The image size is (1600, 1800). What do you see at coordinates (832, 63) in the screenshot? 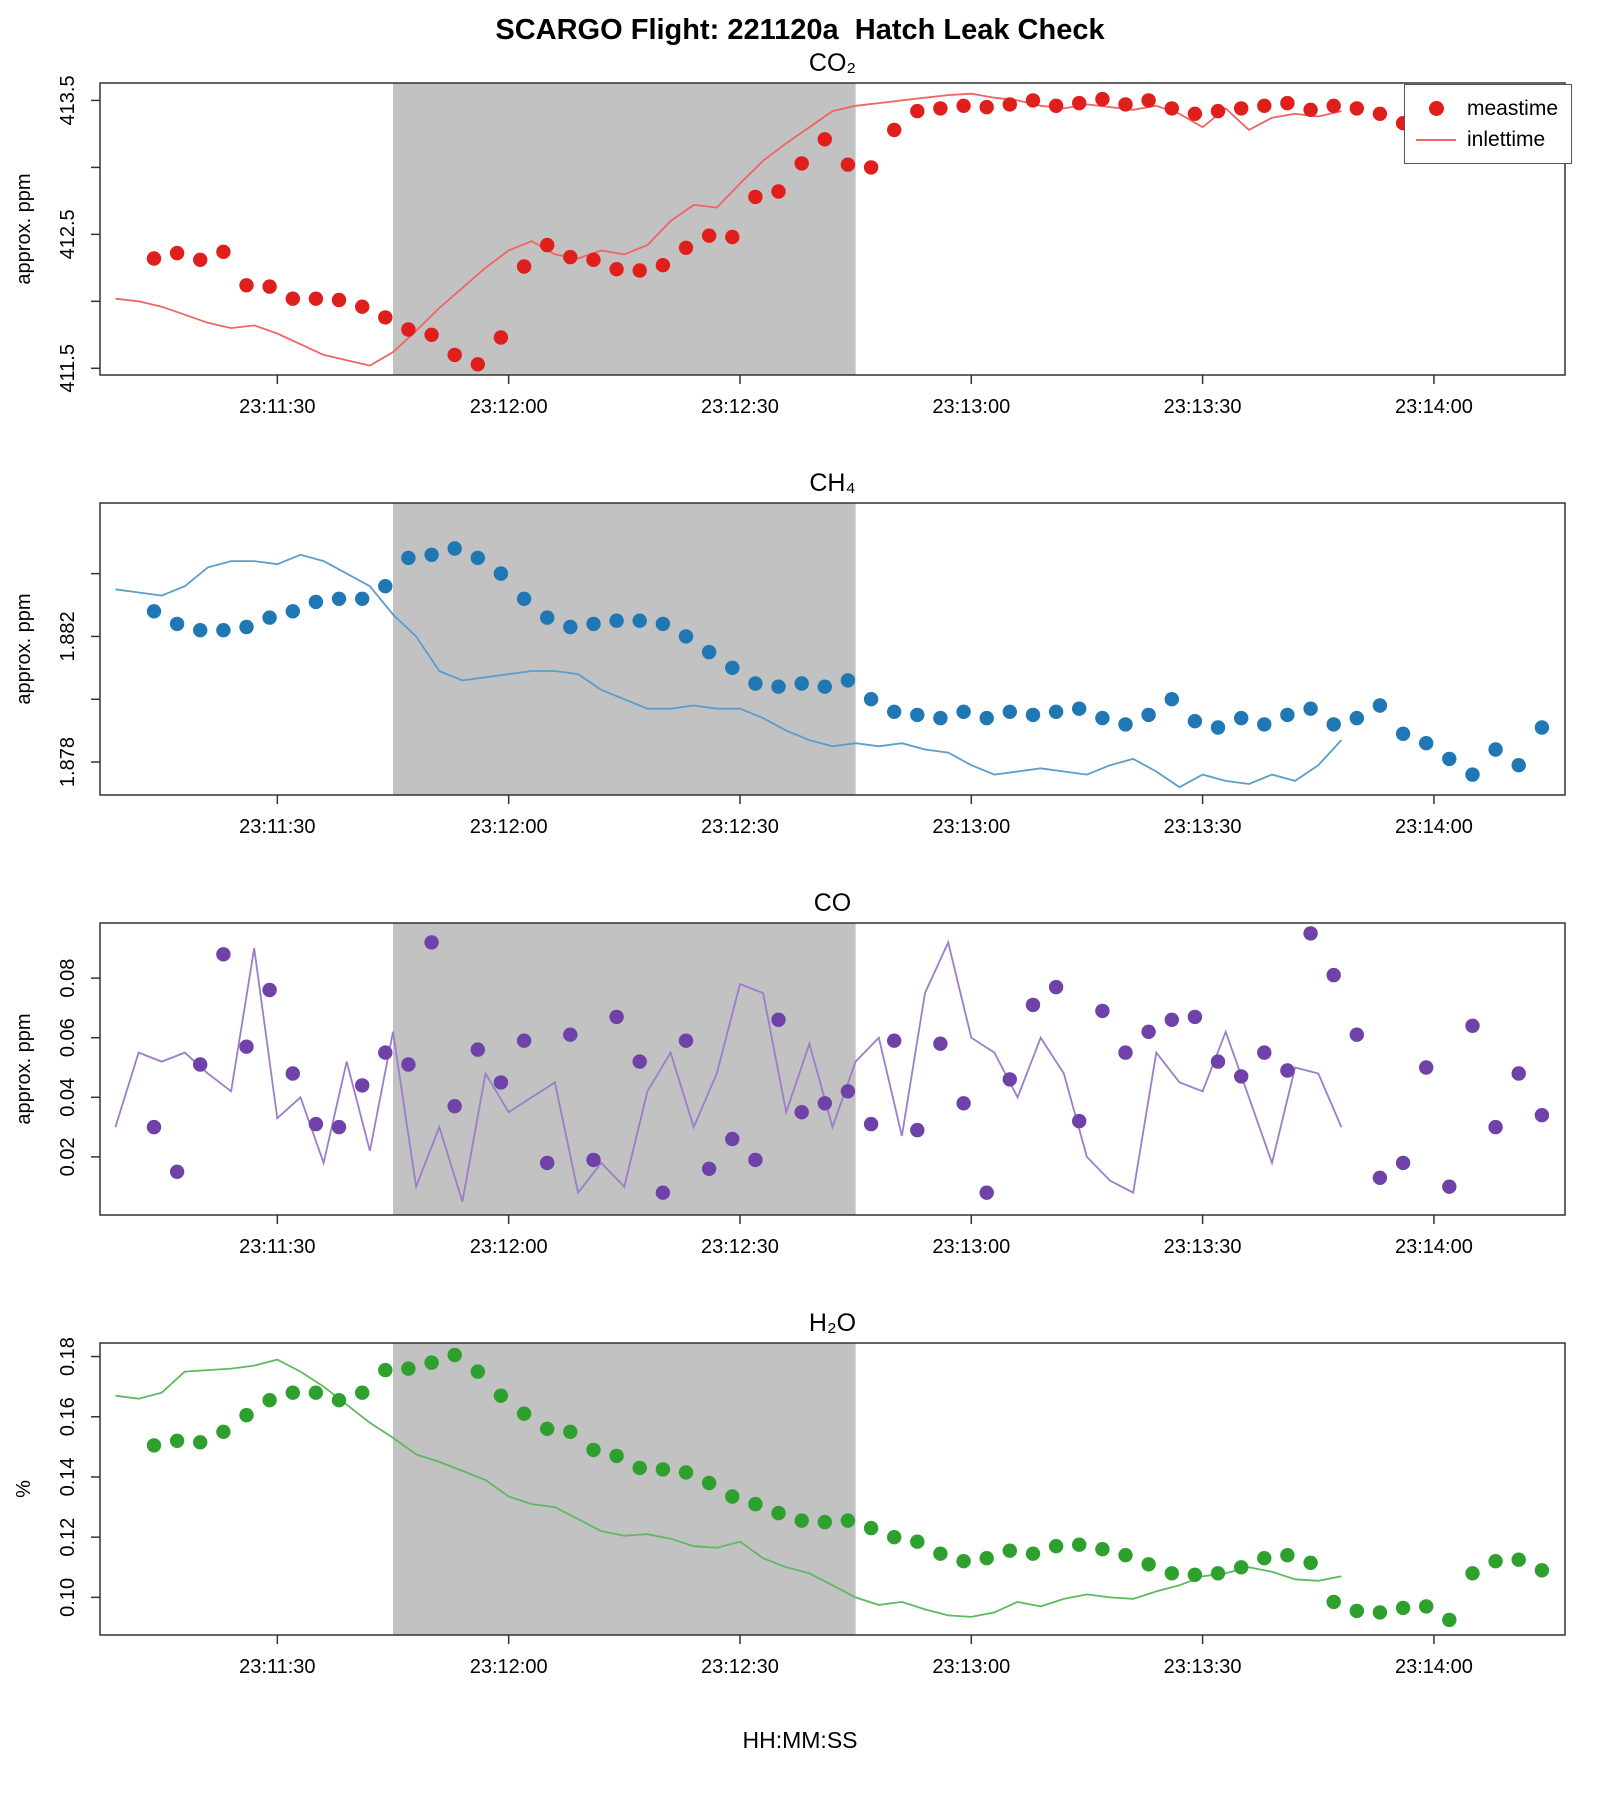
I see `panel-title: CO₂` at bounding box center [832, 63].